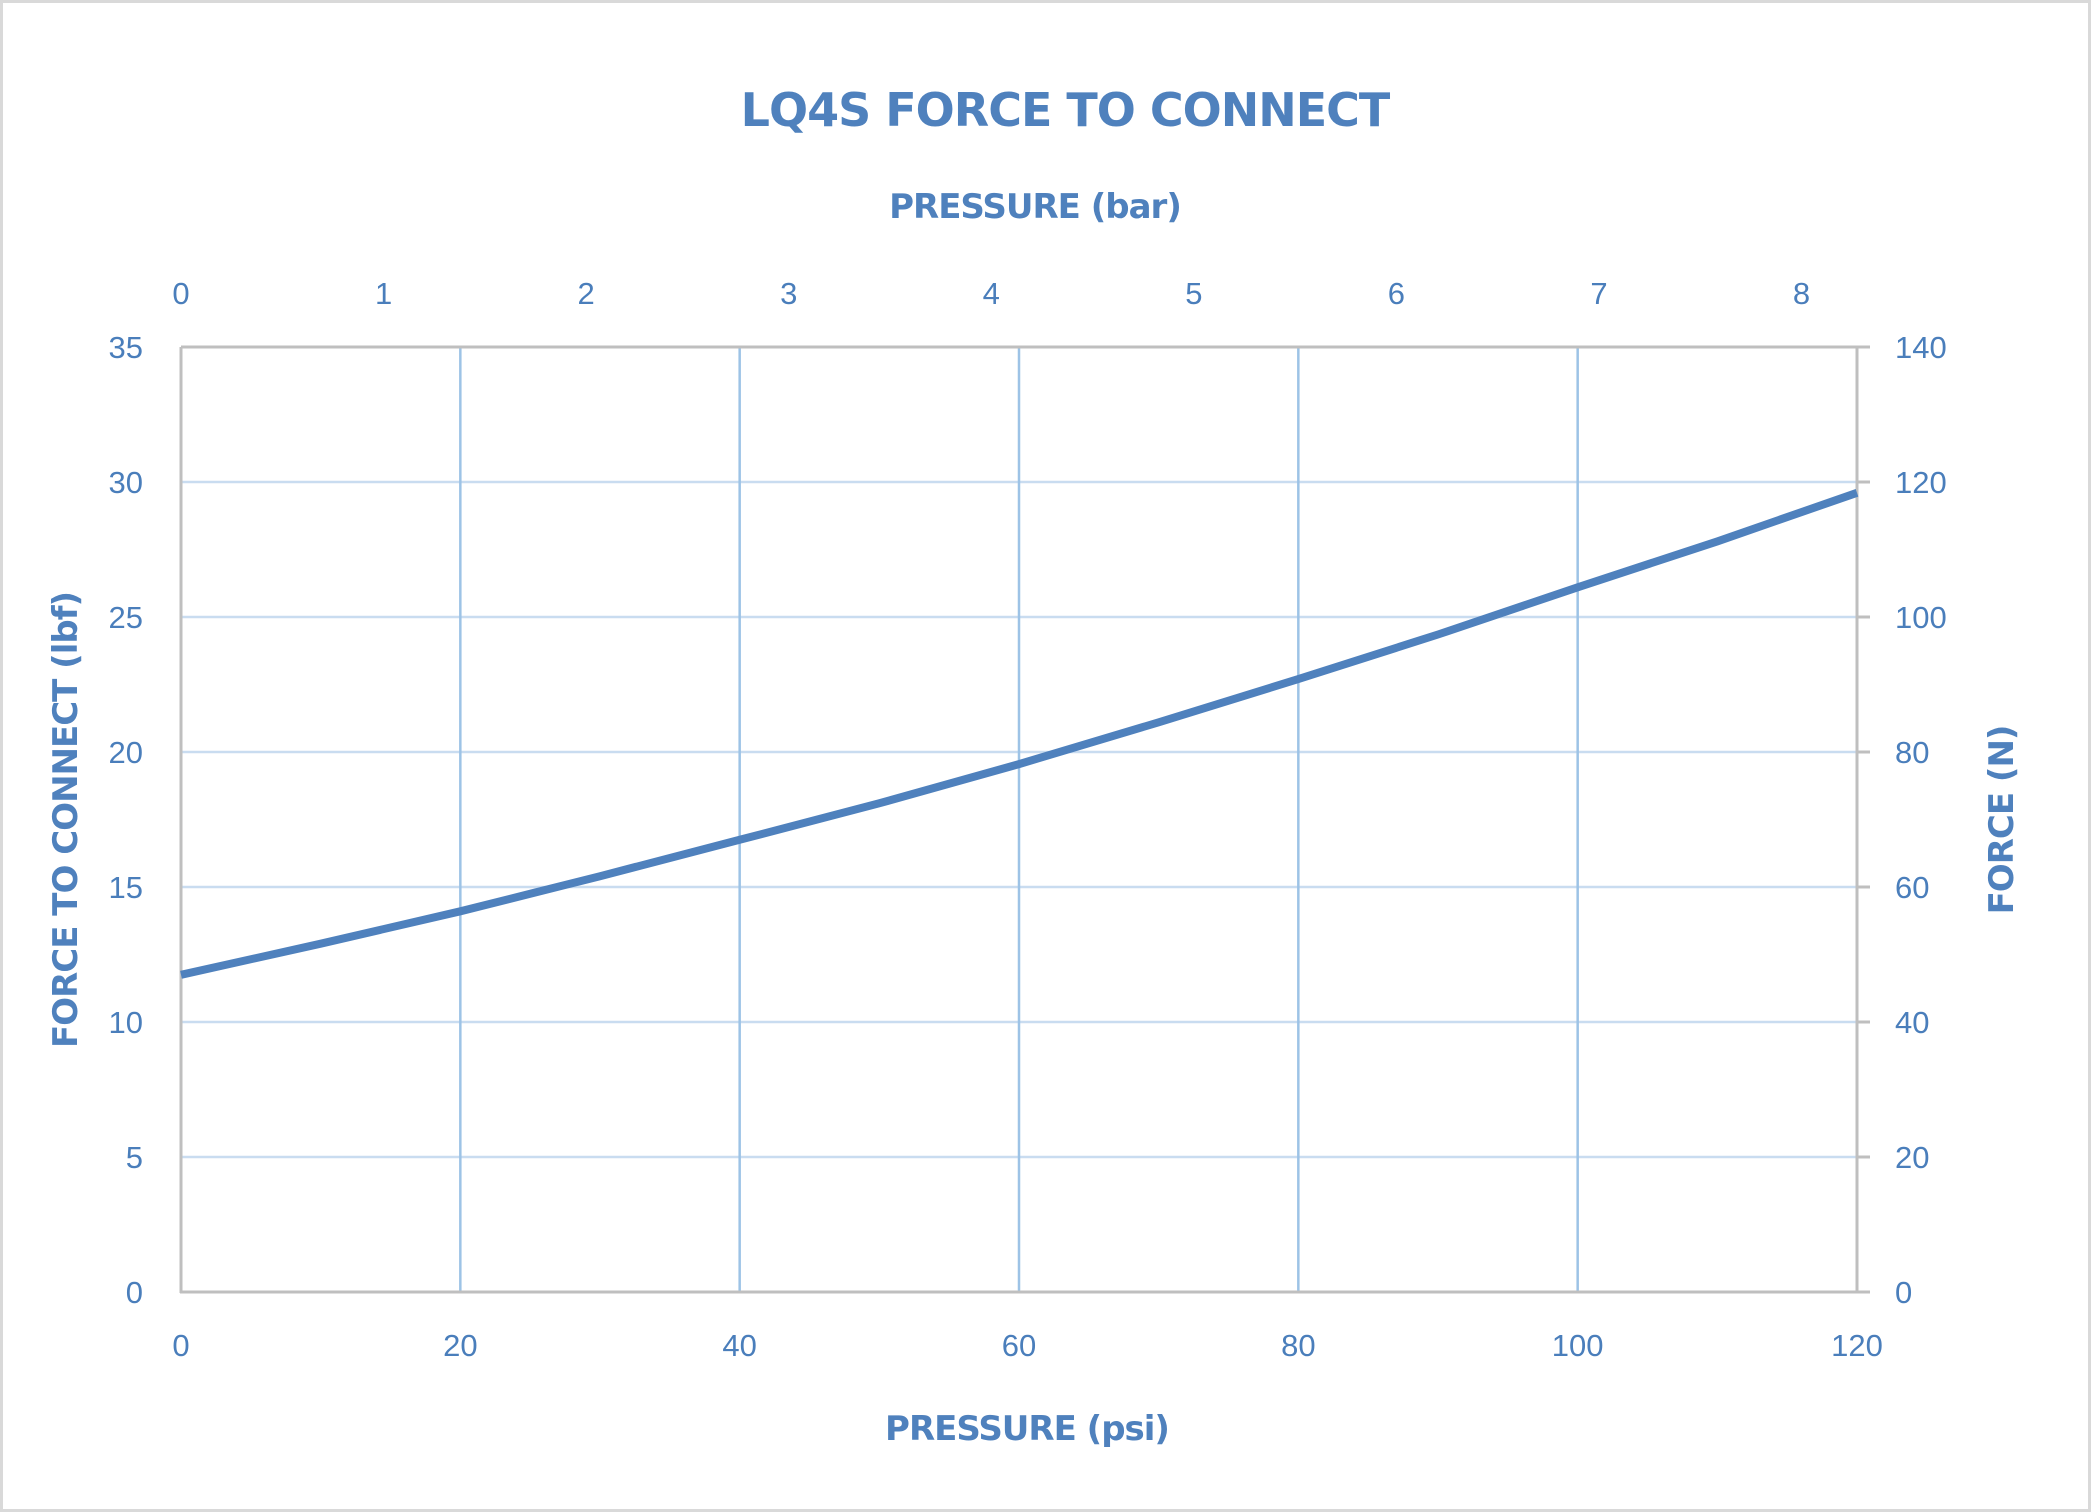 The width and height of the screenshot is (2091, 1512). Describe the element at coordinates (1921, 347) in the screenshot. I see `right-tick-label: 140` at that location.